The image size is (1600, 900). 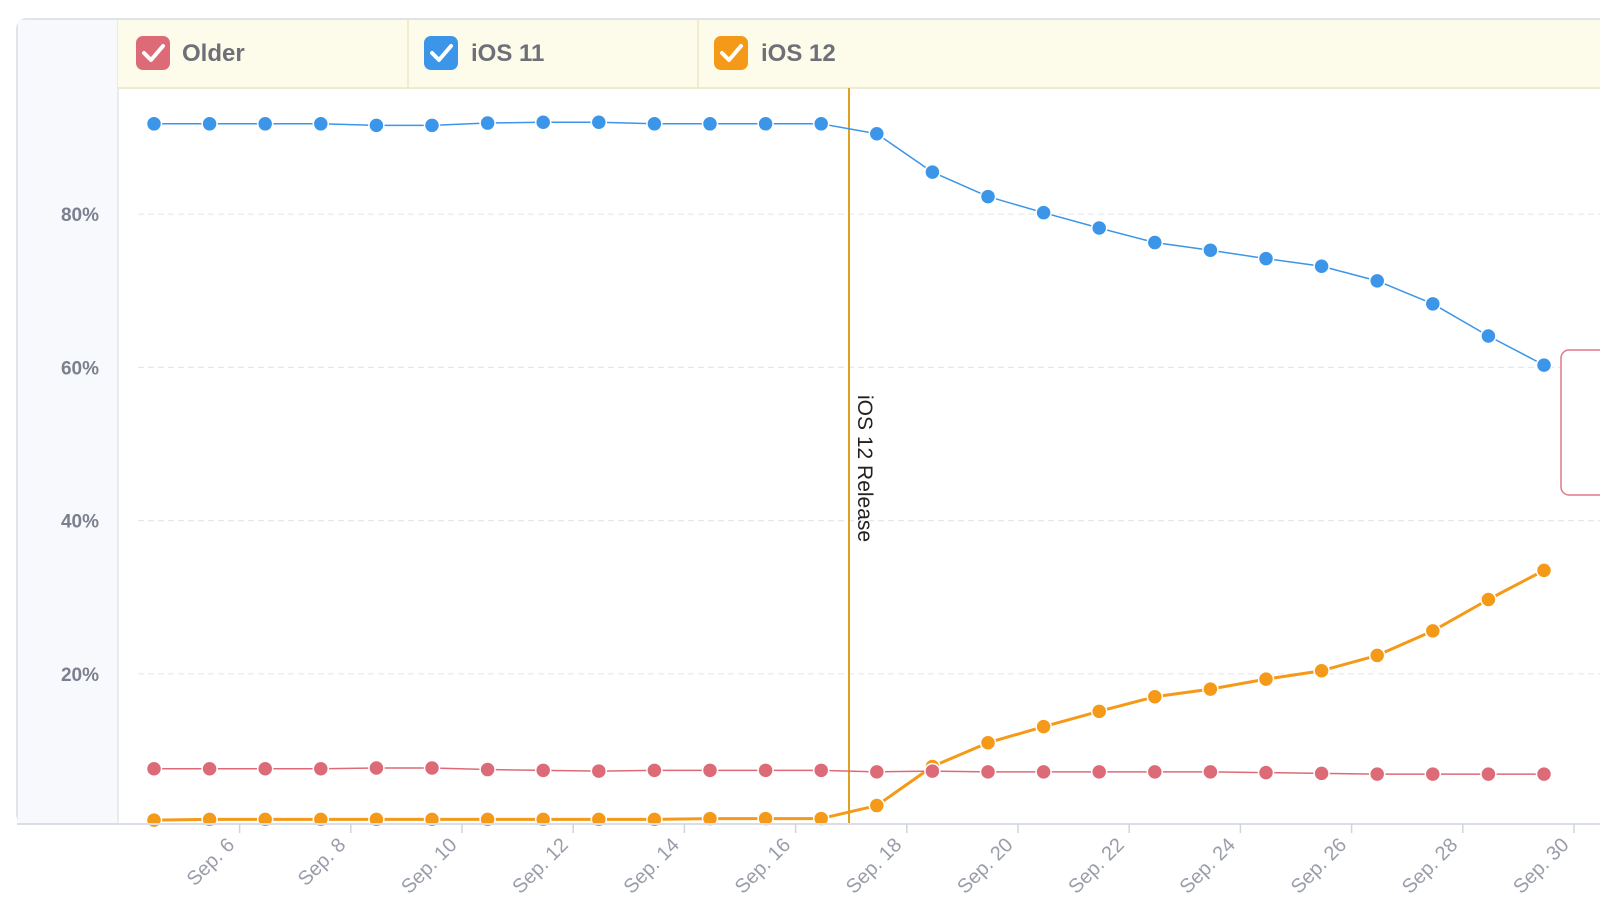 I want to click on y-tick-label: 40%, so click(x=80, y=522).